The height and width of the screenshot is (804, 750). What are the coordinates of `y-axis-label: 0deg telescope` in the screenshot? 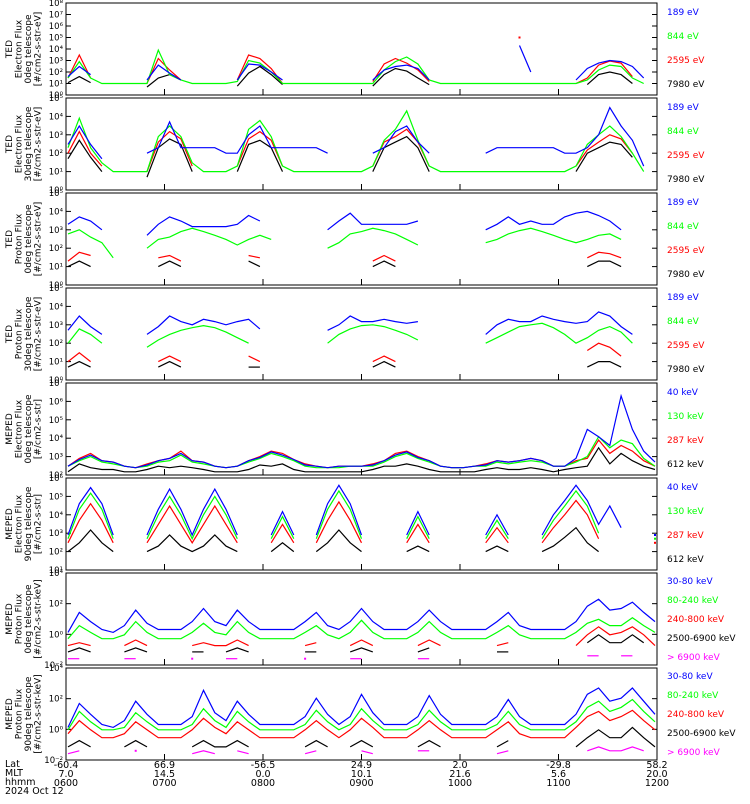 It's located at (29, 619).